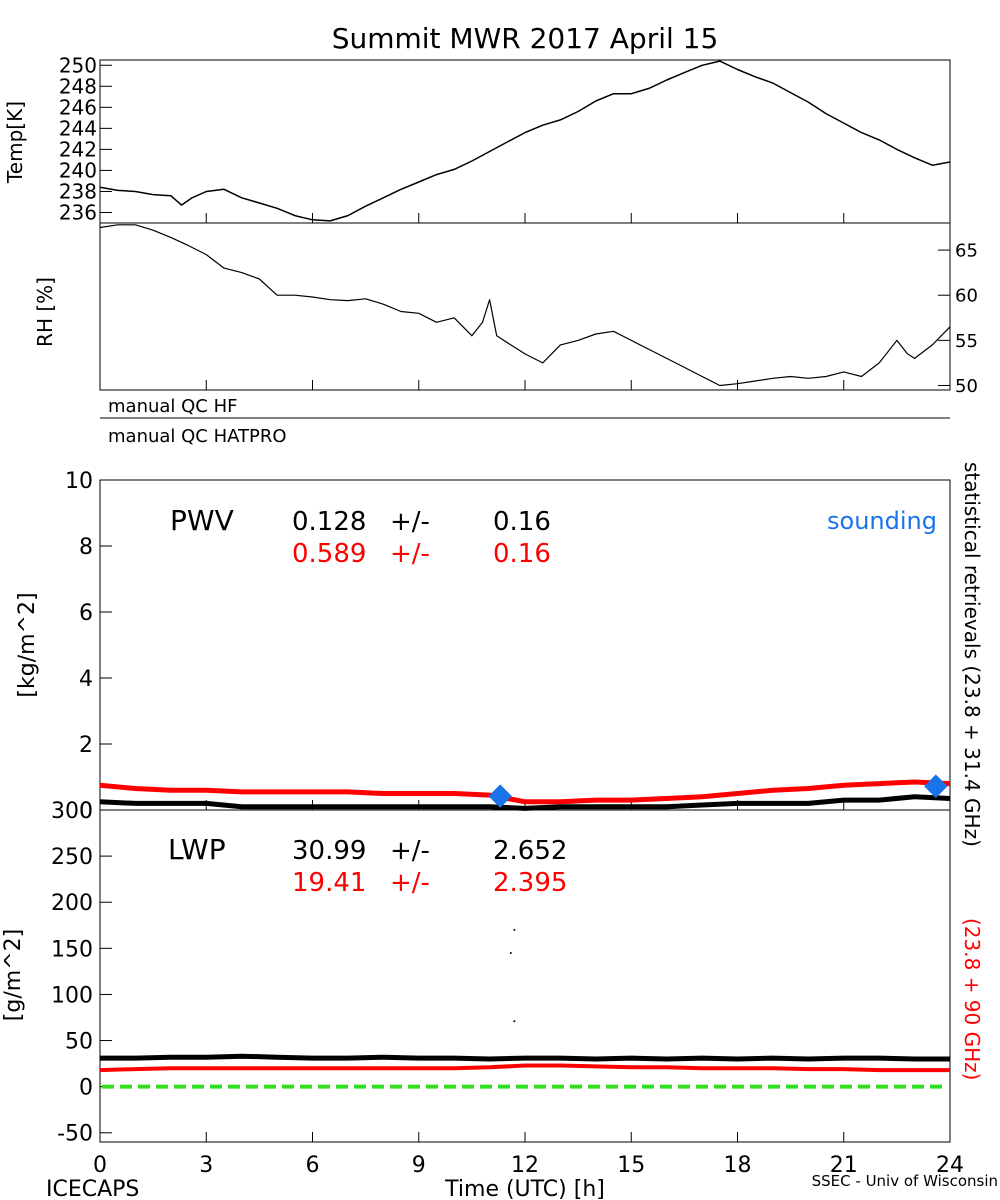  Describe the element at coordinates (78, 213) in the screenshot. I see `temperature-y-tick-label: 236` at that location.